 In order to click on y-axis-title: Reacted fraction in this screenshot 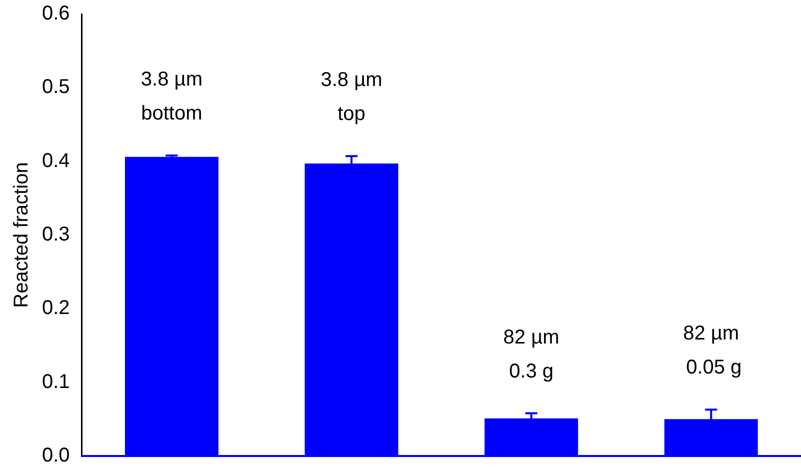, I will do `click(21, 235)`.